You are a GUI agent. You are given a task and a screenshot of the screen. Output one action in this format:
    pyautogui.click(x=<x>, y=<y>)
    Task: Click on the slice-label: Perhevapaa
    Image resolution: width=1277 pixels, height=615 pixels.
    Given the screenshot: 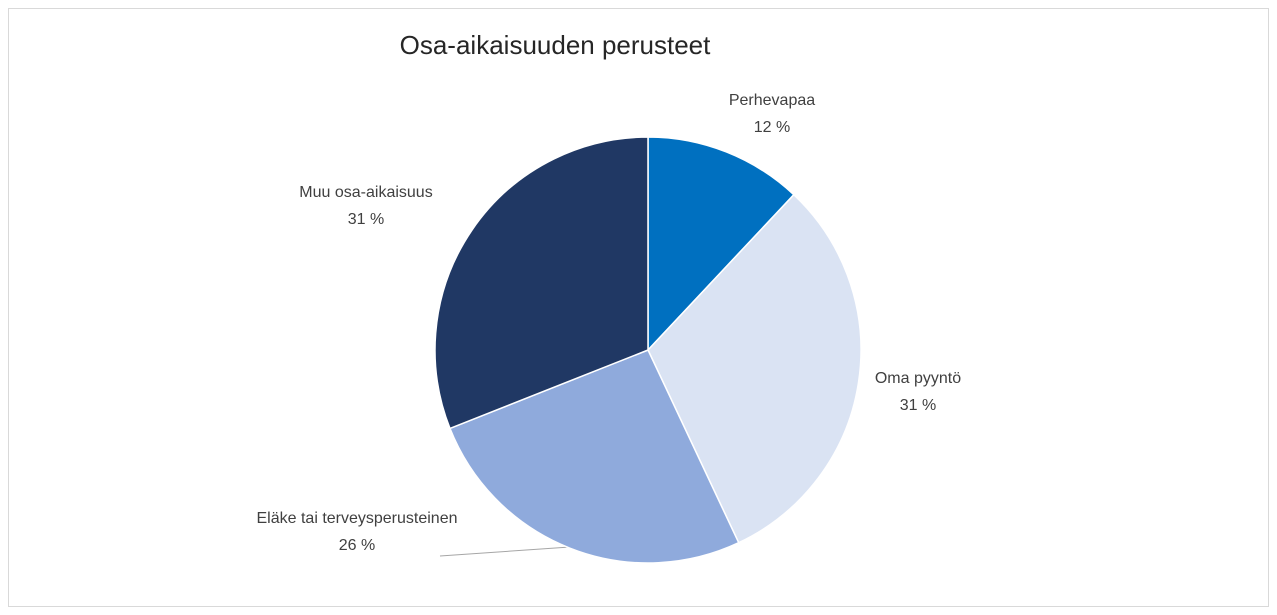 What is the action you would take?
    pyautogui.click(x=772, y=100)
    